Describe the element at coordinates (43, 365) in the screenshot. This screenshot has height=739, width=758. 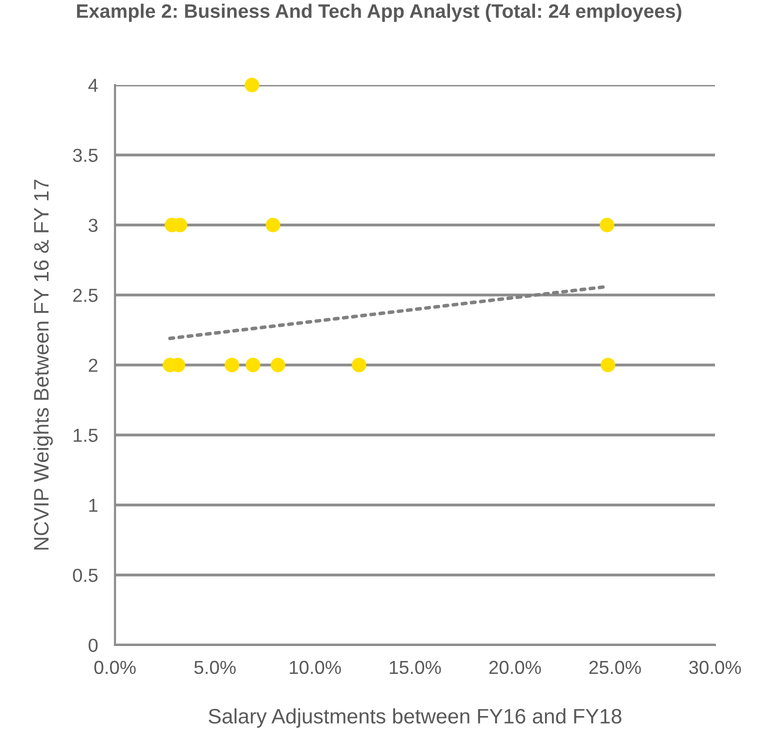
I see `y-axis-title: NCVIP Weights Between FY 16 & FY 17` at that location.